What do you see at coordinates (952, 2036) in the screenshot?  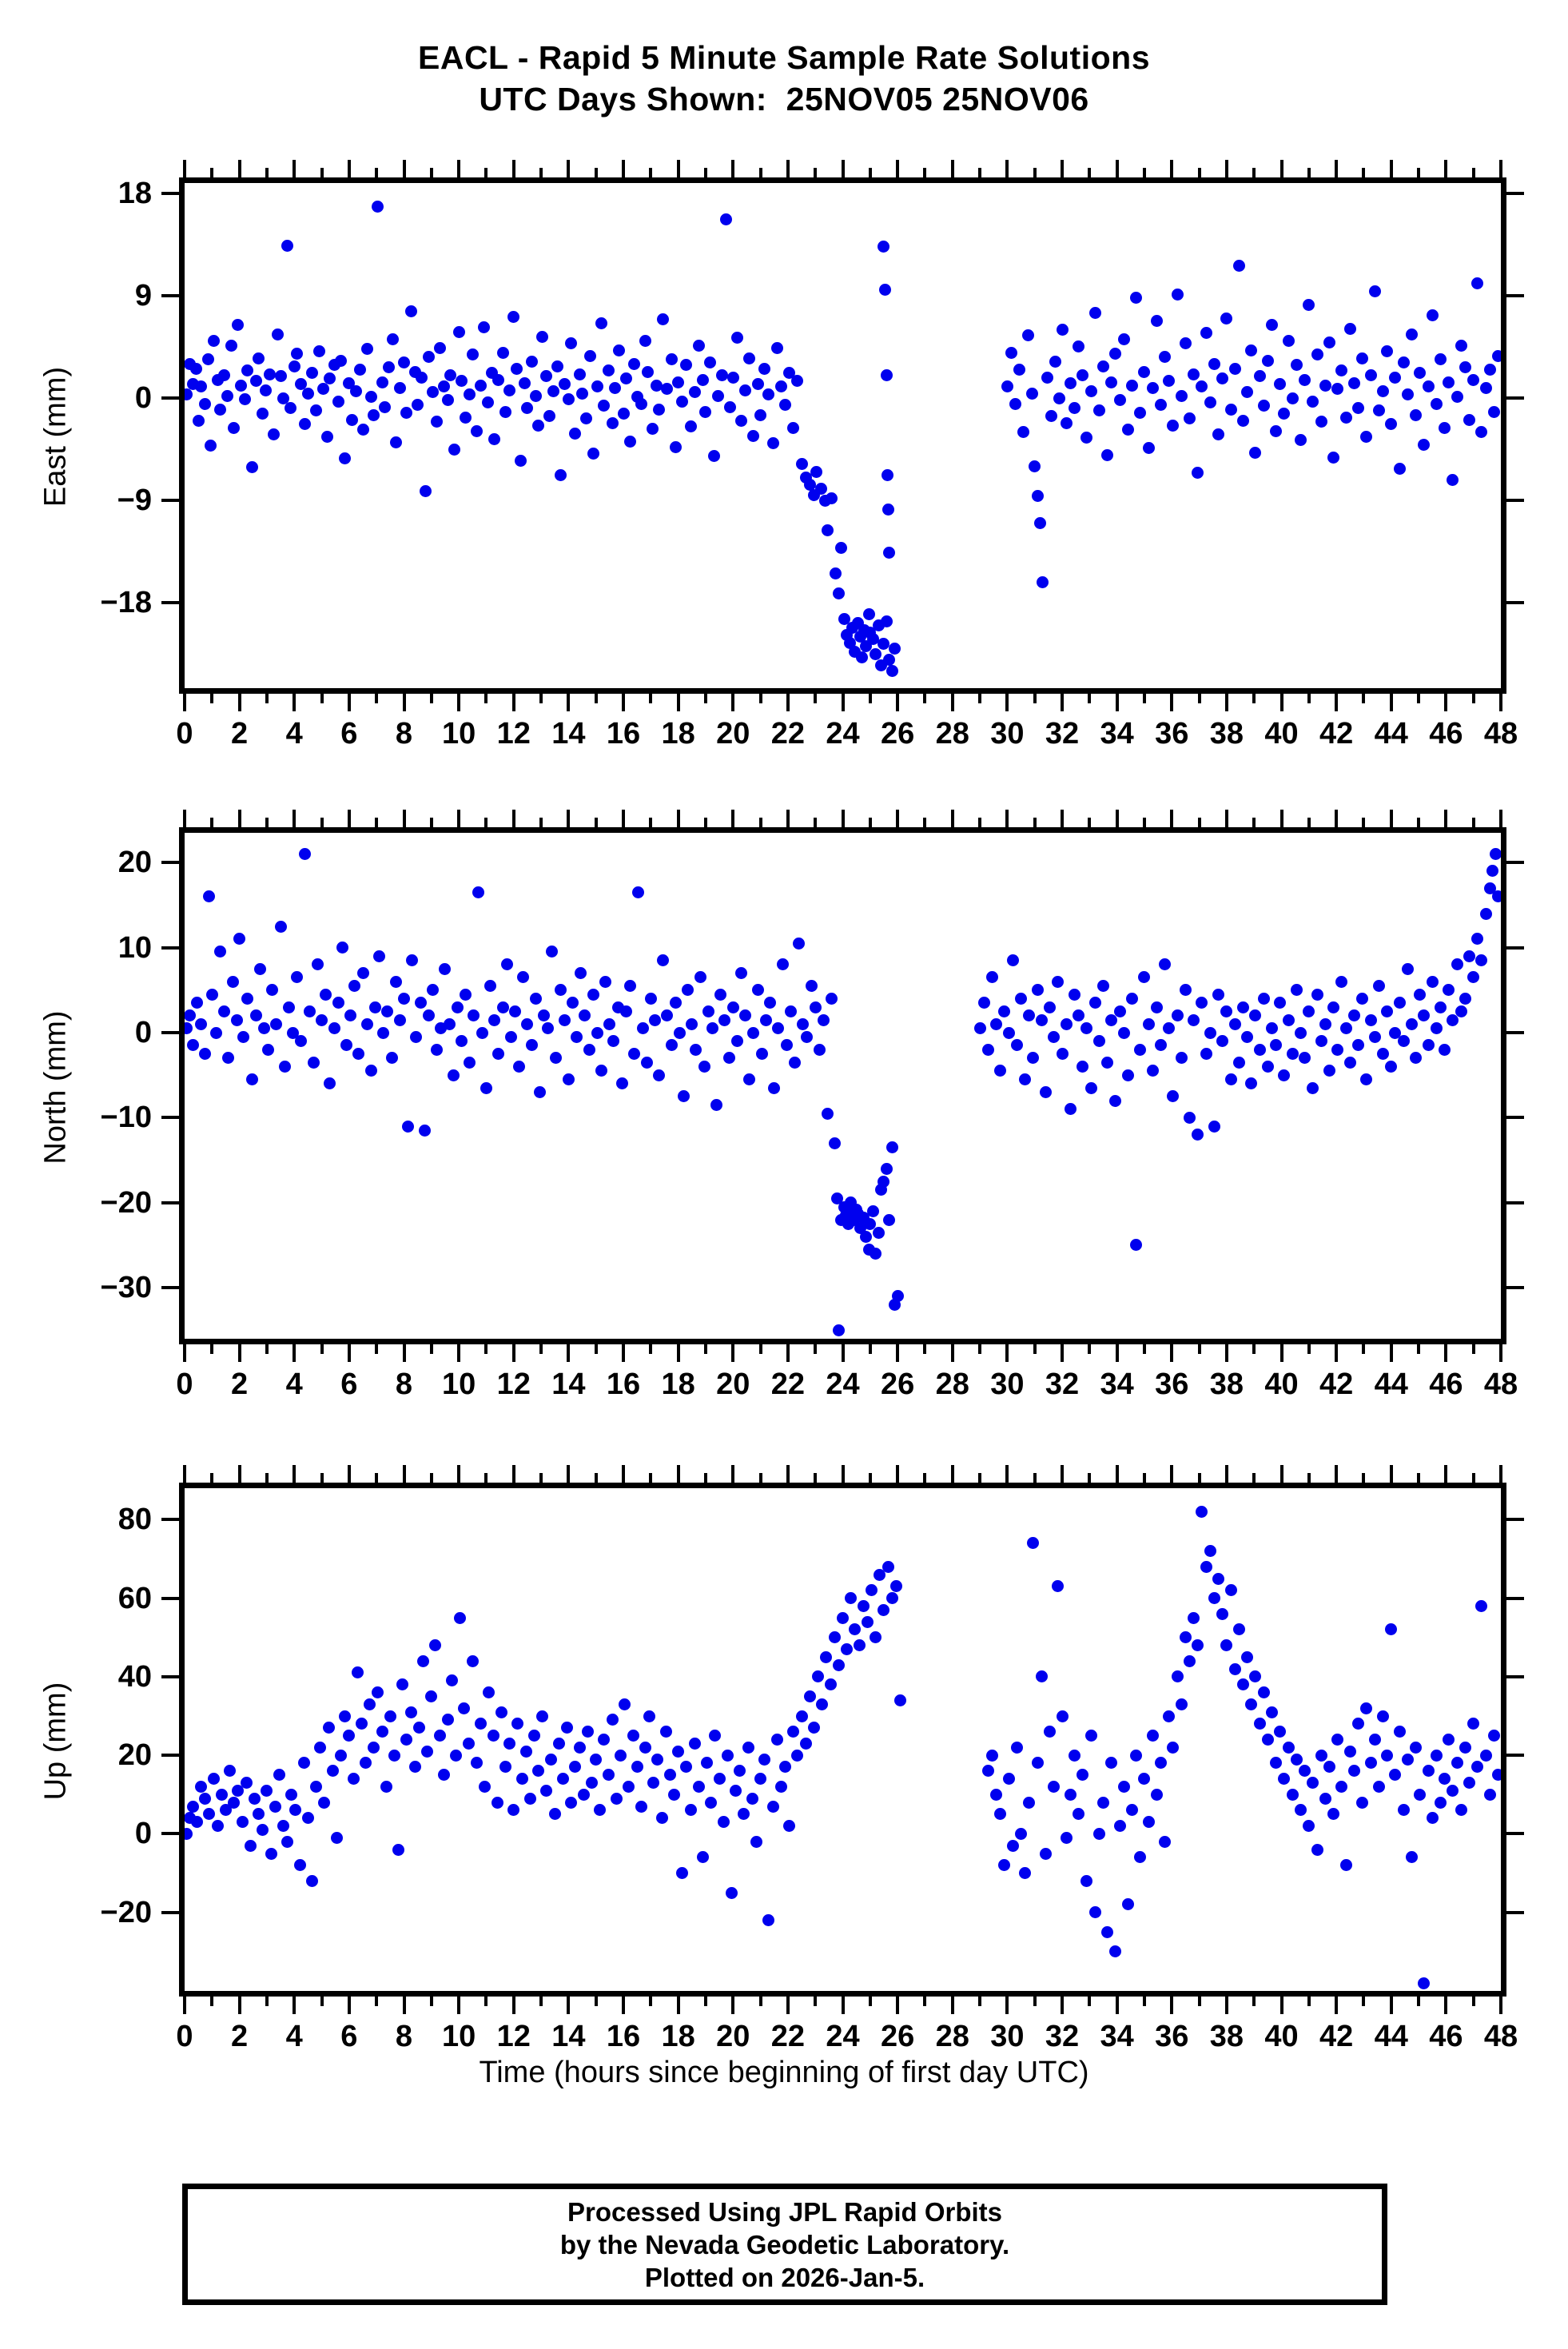 I see `x-tick-label: 28` at bounding box center [952, 2036].